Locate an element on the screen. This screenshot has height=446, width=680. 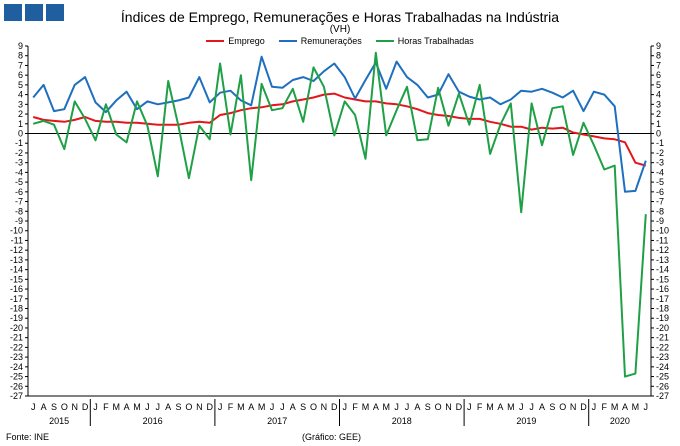
y-tick-label-left: -16 is located at coordinates (16, 289).